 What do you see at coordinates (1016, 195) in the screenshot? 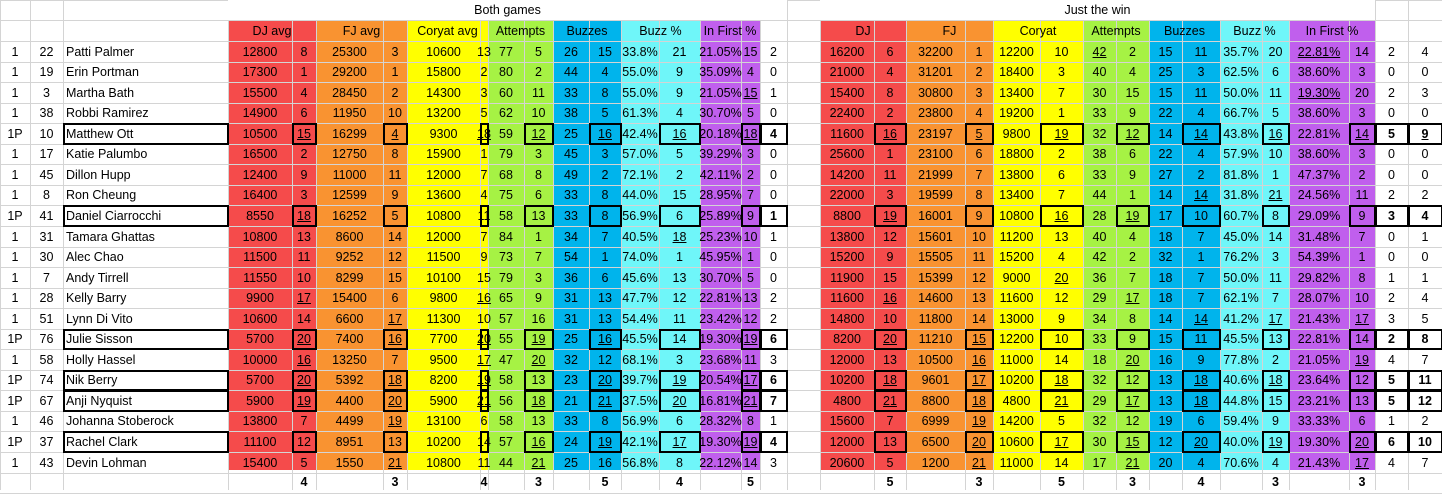
I see `data-cell: 13400` at bounding box center [1016, 195].